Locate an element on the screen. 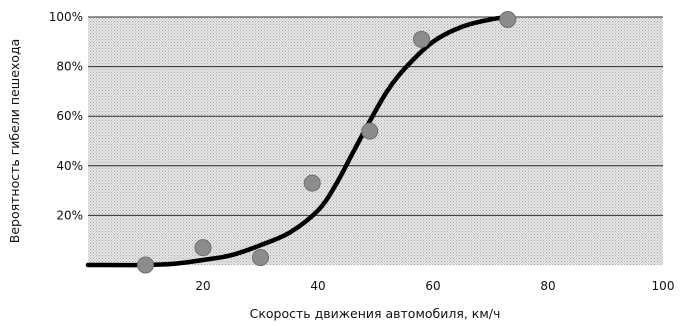 The width and height of the screenshot is (685, 326). y-tick-label: 40% is located at coordinates (69, 166).